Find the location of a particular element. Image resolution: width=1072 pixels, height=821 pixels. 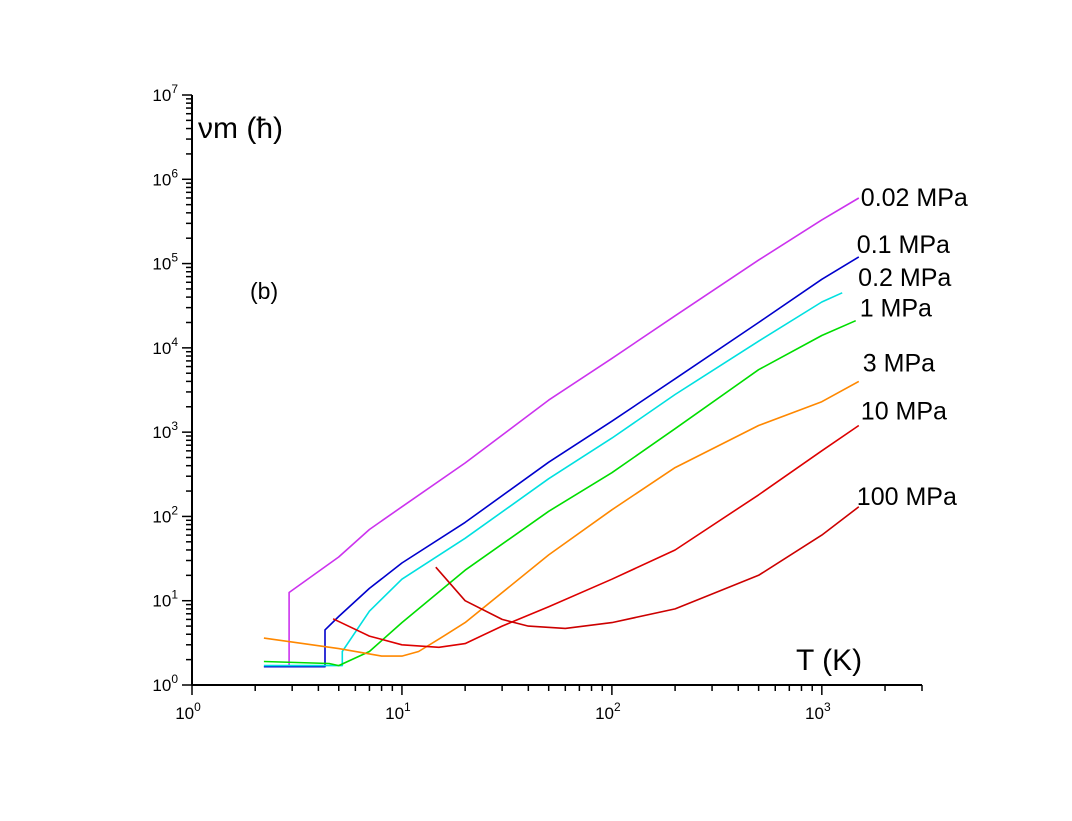

y-axis-title: νm (ħ) is located at coordinates (240, 128).